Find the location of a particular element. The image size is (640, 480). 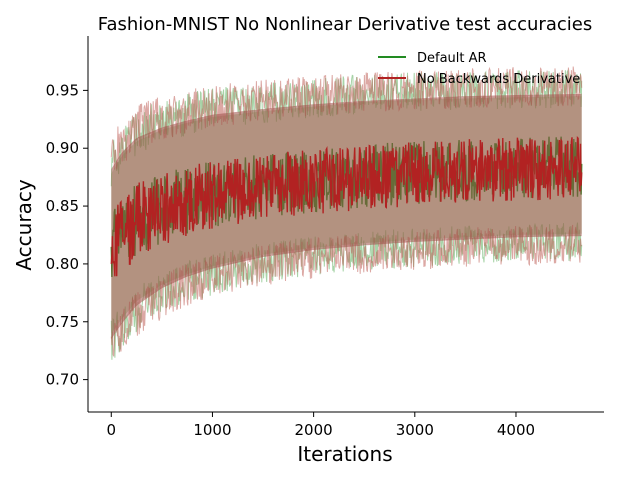

x-tick-label: 4000 is located at coordinates (516, 430).